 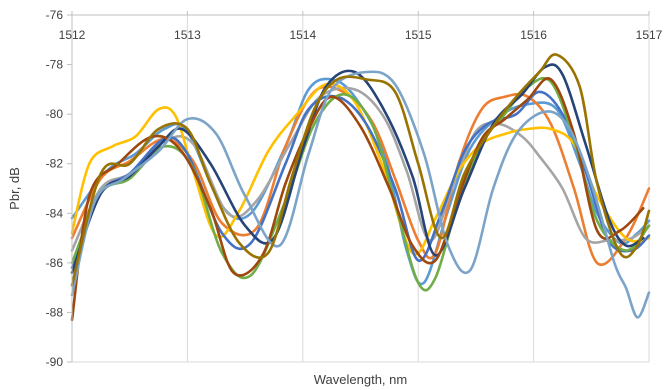 What do you see at coordinates (72, 35) in the screenshot?
I see `x-tick-label: 1512` at bounding box center [72, 35].